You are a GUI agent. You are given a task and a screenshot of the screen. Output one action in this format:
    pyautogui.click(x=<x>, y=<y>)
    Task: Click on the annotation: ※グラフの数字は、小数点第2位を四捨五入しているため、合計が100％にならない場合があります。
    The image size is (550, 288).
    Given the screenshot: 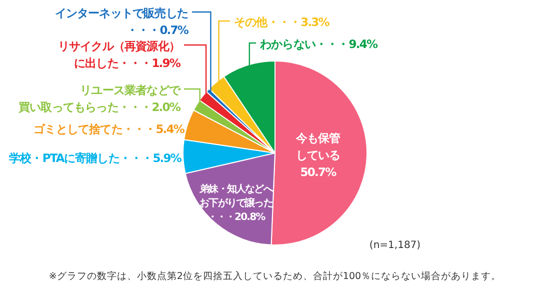 What is the action you would take?
    pyautogui.click(x=275, y=276)
    